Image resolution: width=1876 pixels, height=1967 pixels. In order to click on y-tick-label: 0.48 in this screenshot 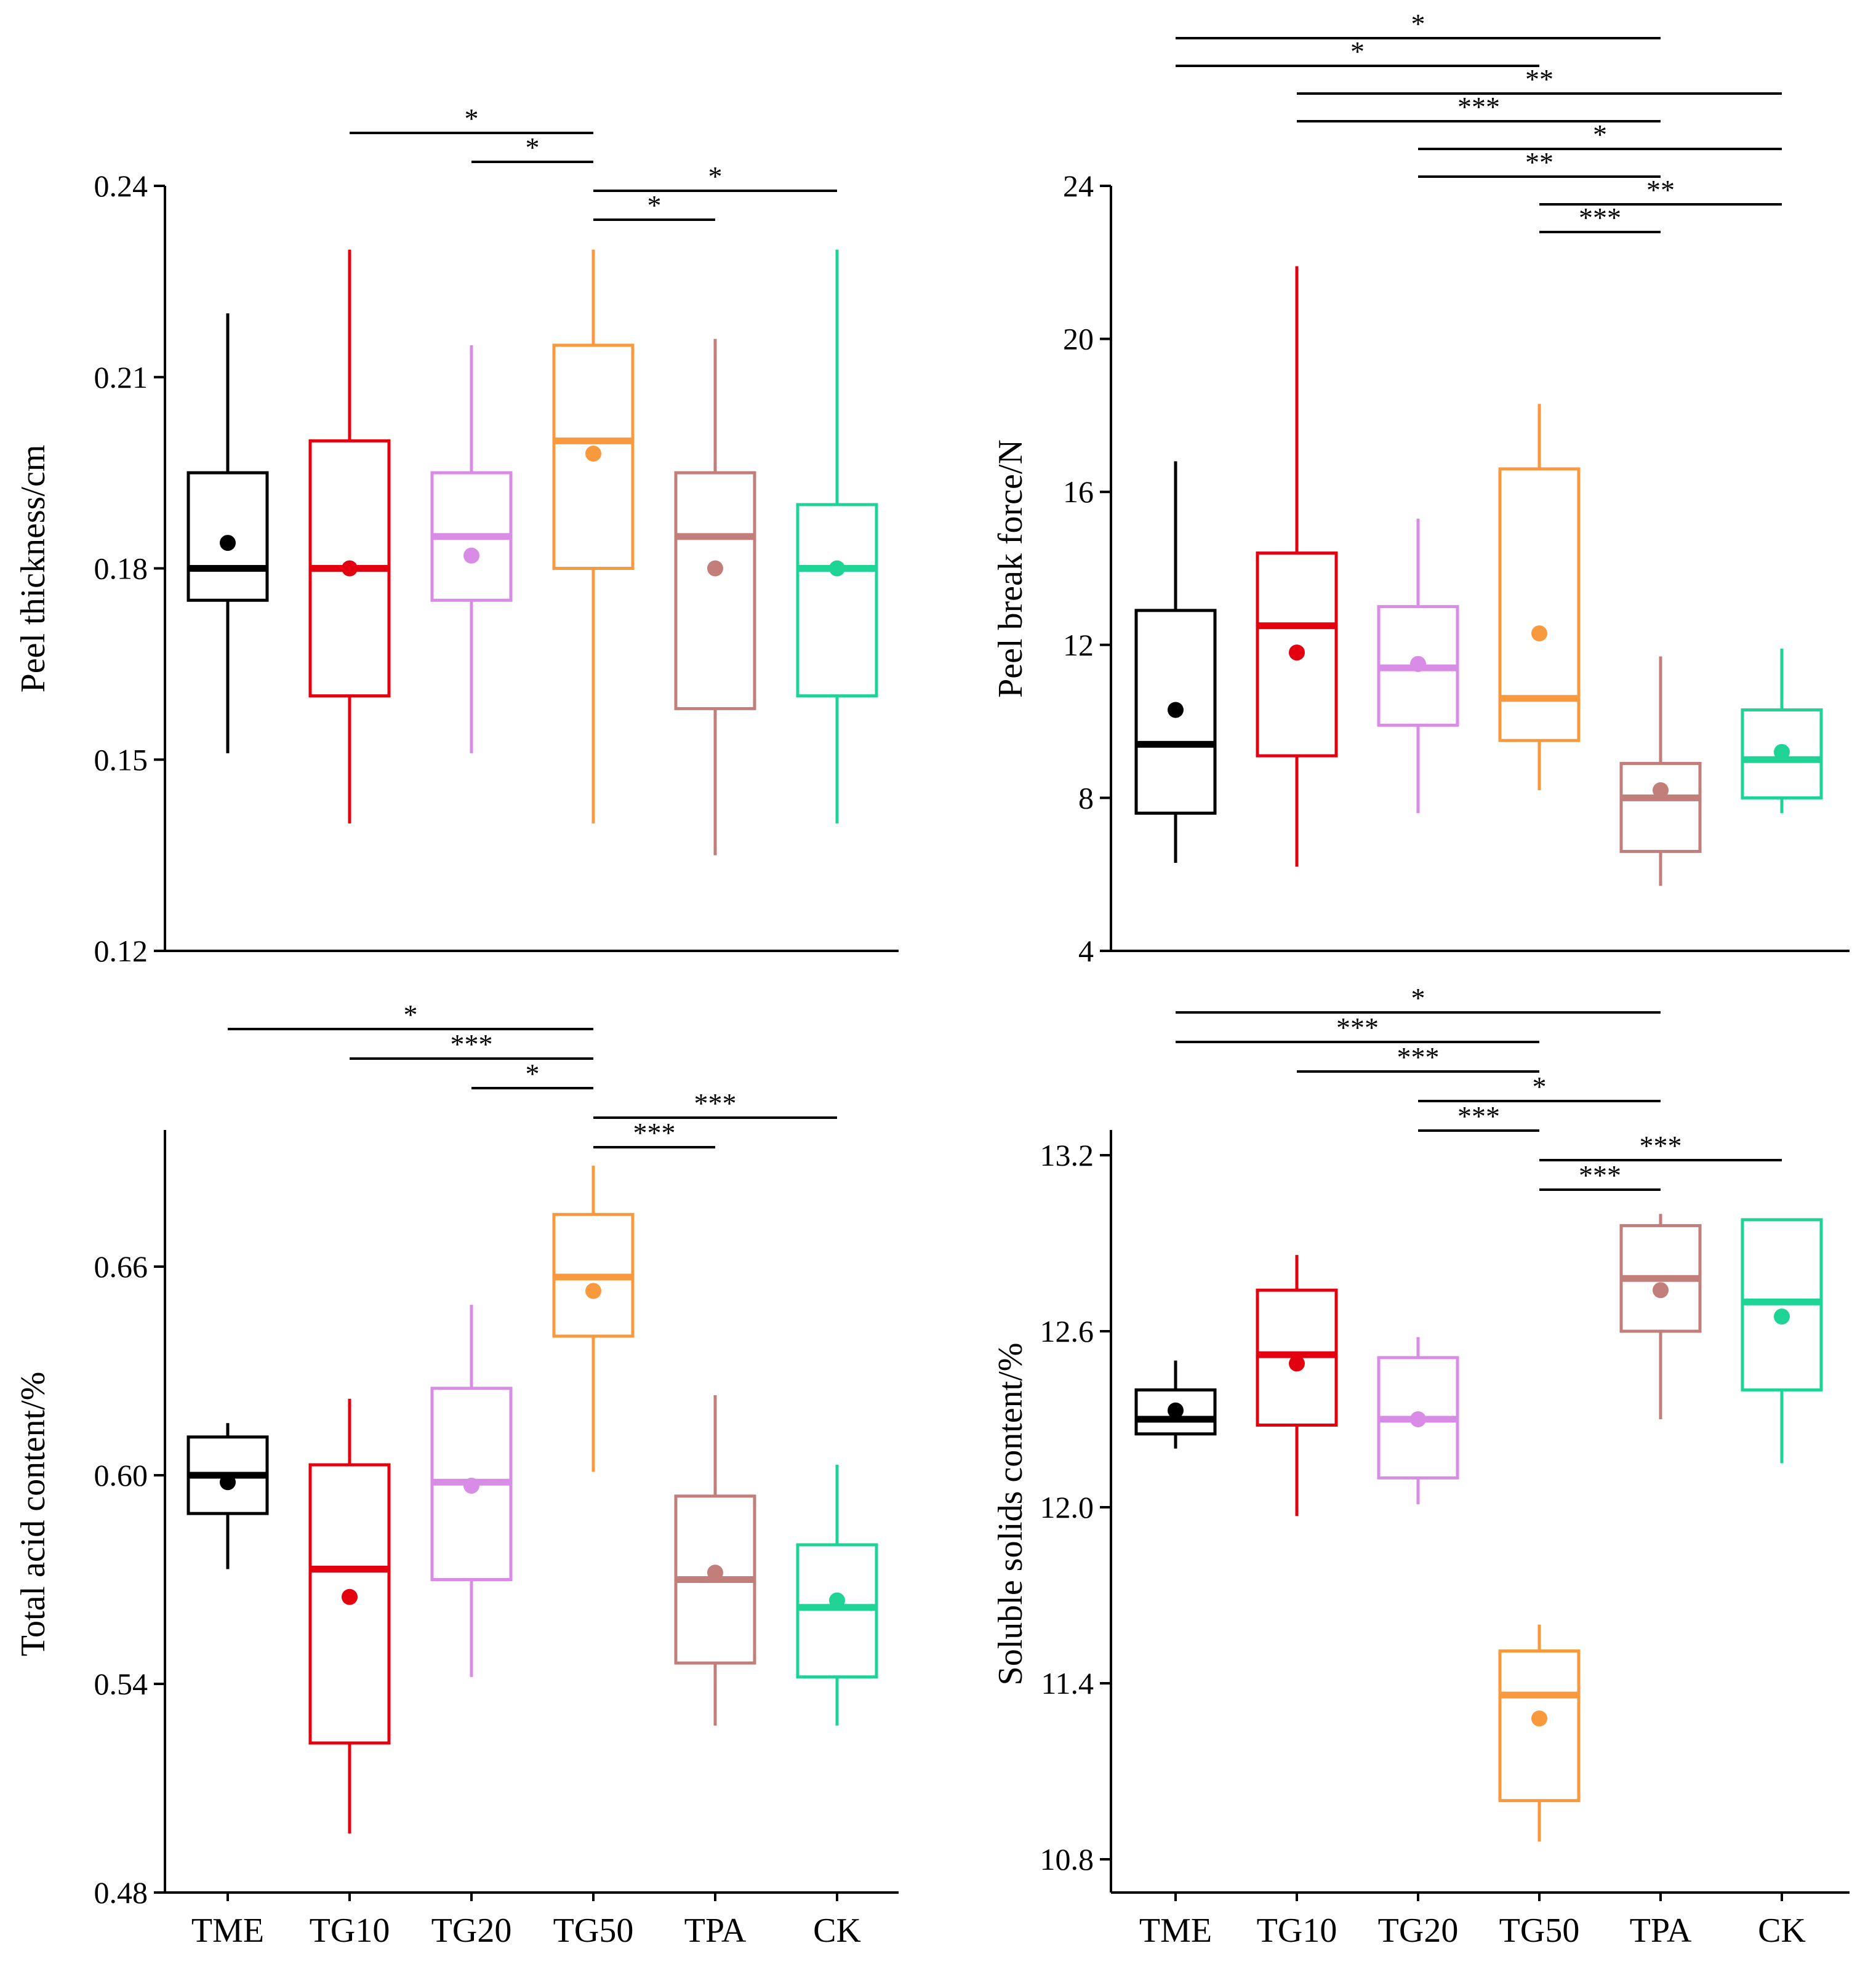, I will do `click(121, 1892)`.